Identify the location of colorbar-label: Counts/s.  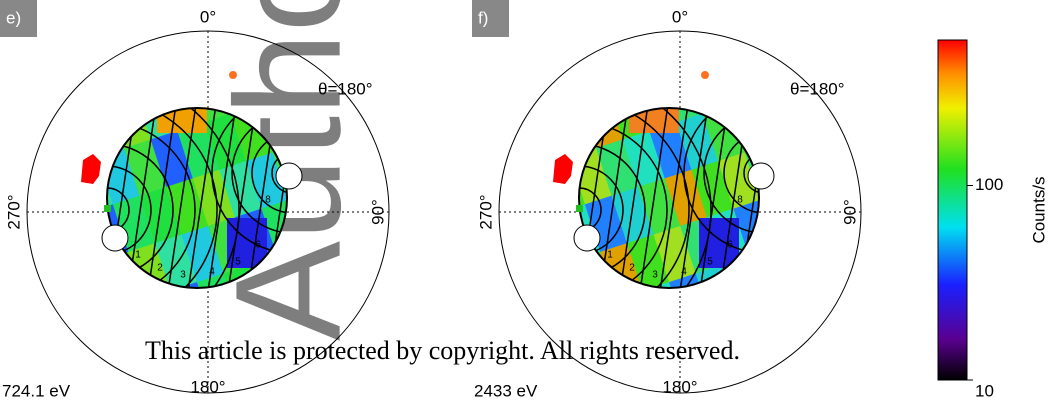
(1038, 209).